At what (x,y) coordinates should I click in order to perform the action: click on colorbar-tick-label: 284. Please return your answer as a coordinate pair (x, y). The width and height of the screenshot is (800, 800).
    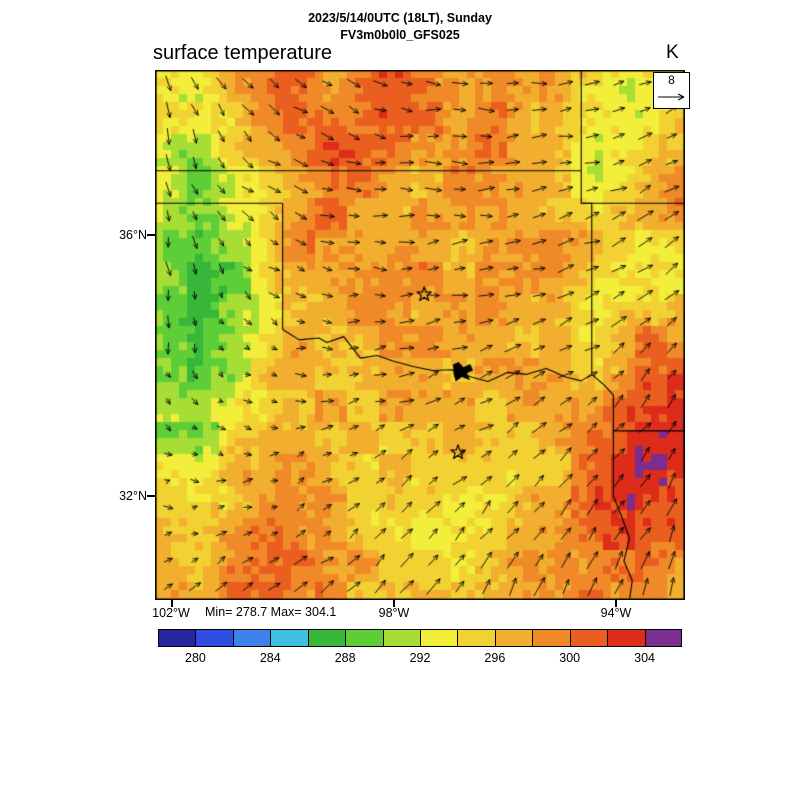
    Looking at the image, I should click on (270, 658).